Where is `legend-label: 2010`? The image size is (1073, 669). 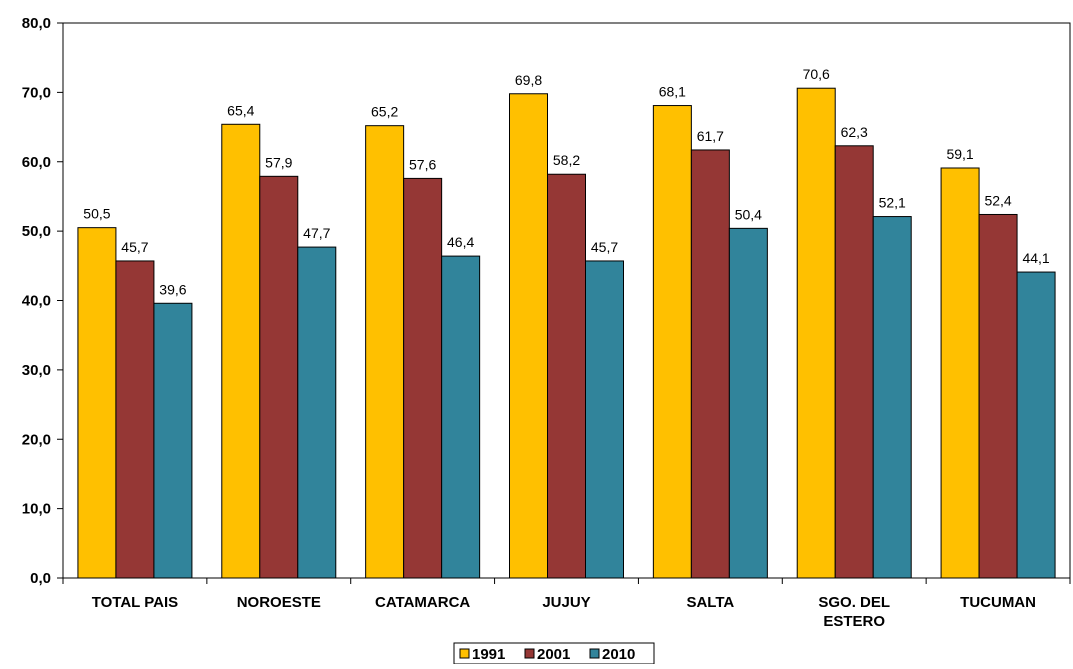 legend-label: 2010 is located at coordinates (618, 654).